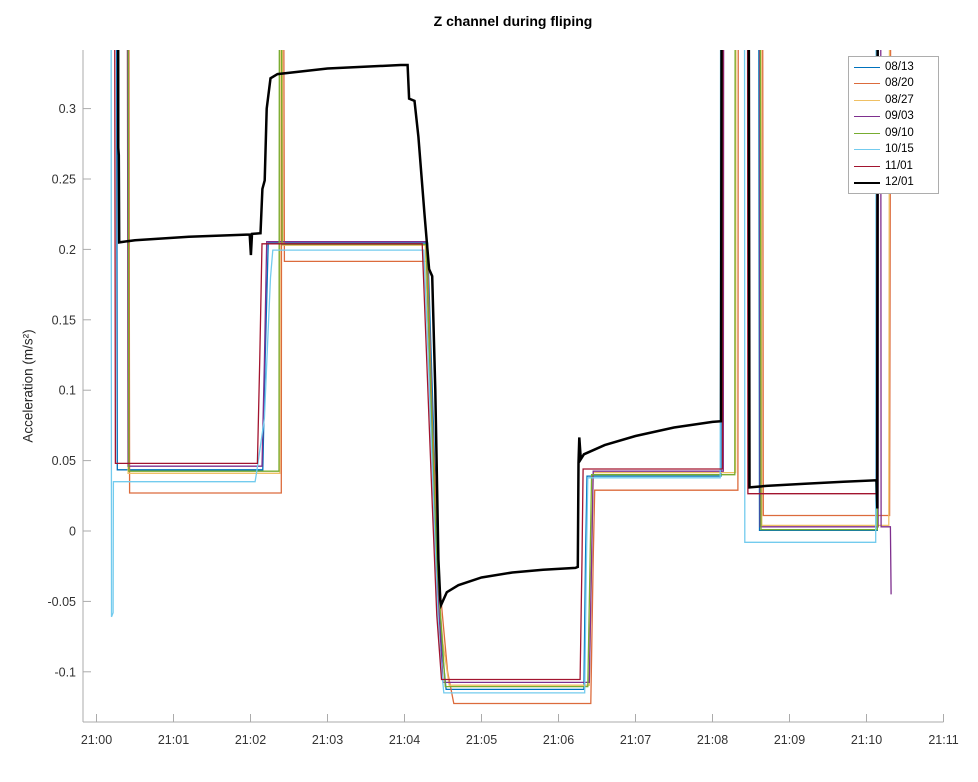 This screenshot has width=978, height=782. What do you see at coordinates (72, 532) in the screenshot?
I see `y-tick-label: 0` at bounding box center [72, 532].